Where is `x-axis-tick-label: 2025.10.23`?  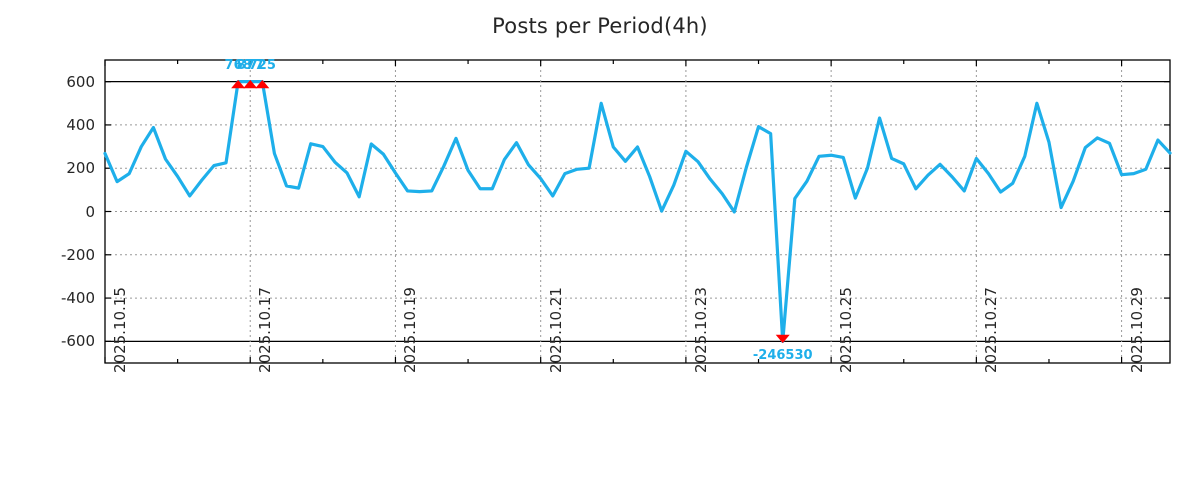 x-axis-tick-label: 2025.10.23 is located at coordinates (700, 330).